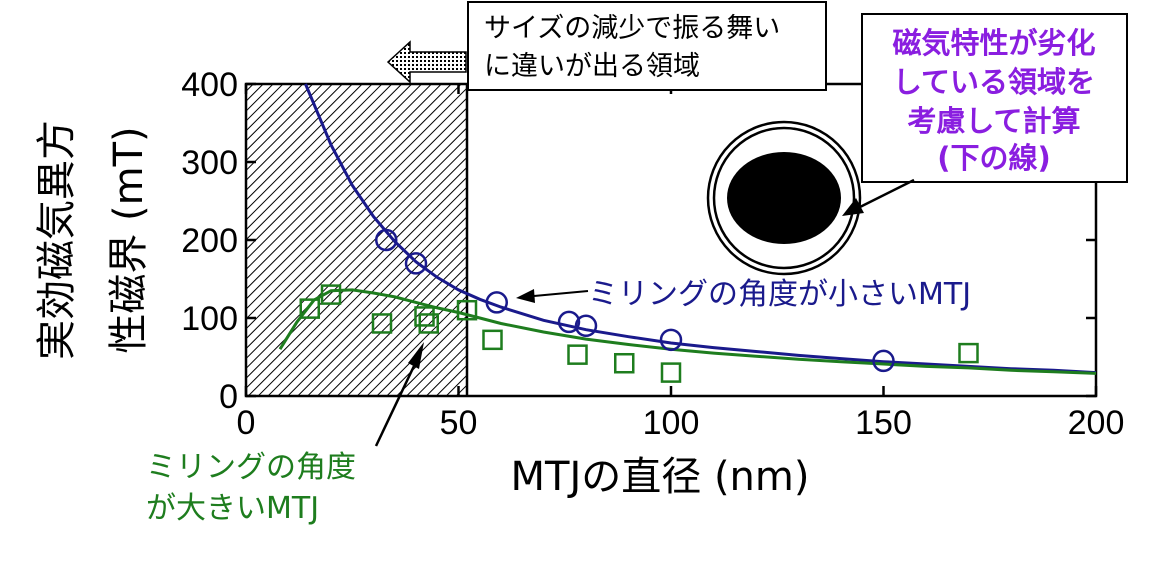 This screenshot has width=1167, height=575. What do you see at coordinates (994, 158) in the screenshot?
I see `purple-annotation-line4: (下の線)` at bounding box center [994, 158].